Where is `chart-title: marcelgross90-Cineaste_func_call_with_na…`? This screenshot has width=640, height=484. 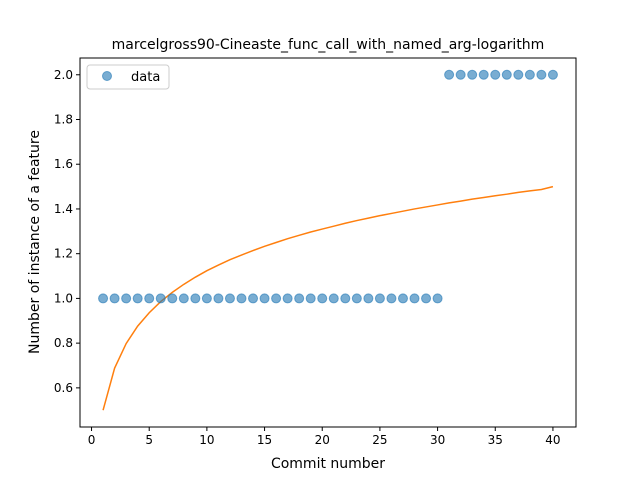 chart-title: marcelgross90-Cineaste_func_call_with_na… is located at coordinates (328, 45).